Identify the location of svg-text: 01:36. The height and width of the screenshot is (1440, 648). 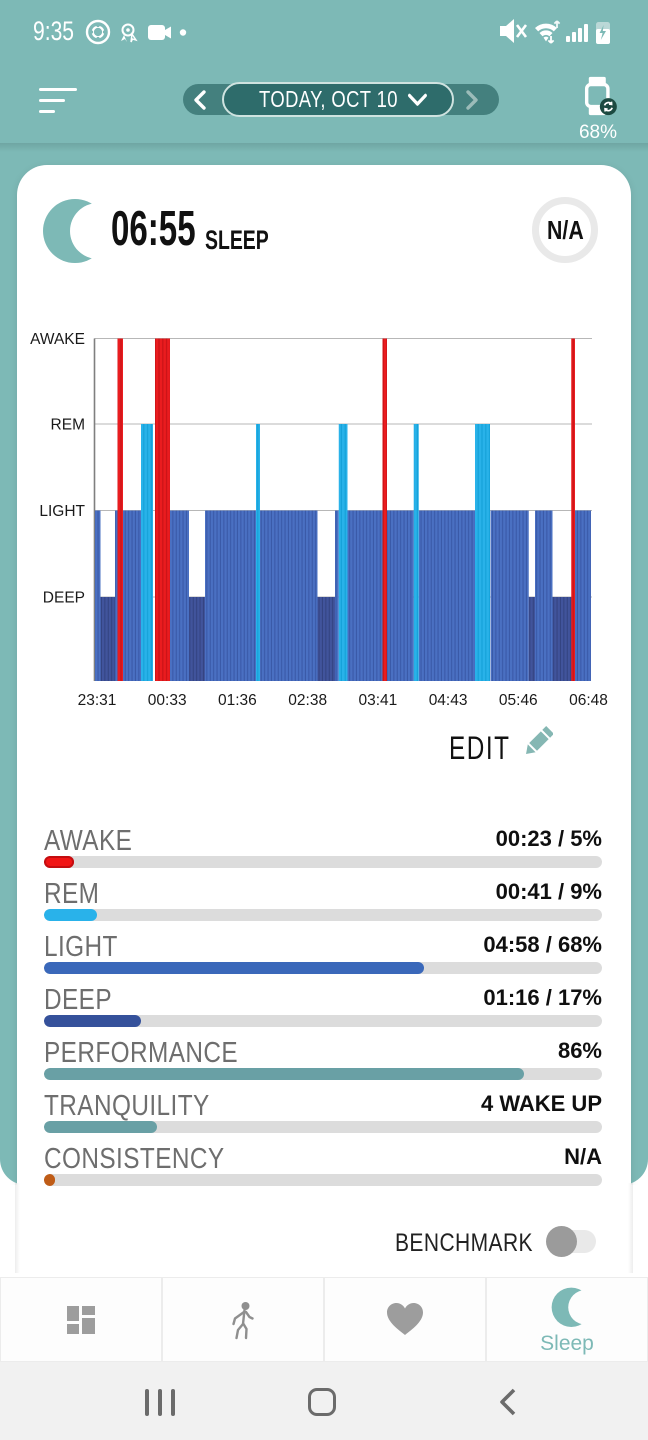
(237, 700).